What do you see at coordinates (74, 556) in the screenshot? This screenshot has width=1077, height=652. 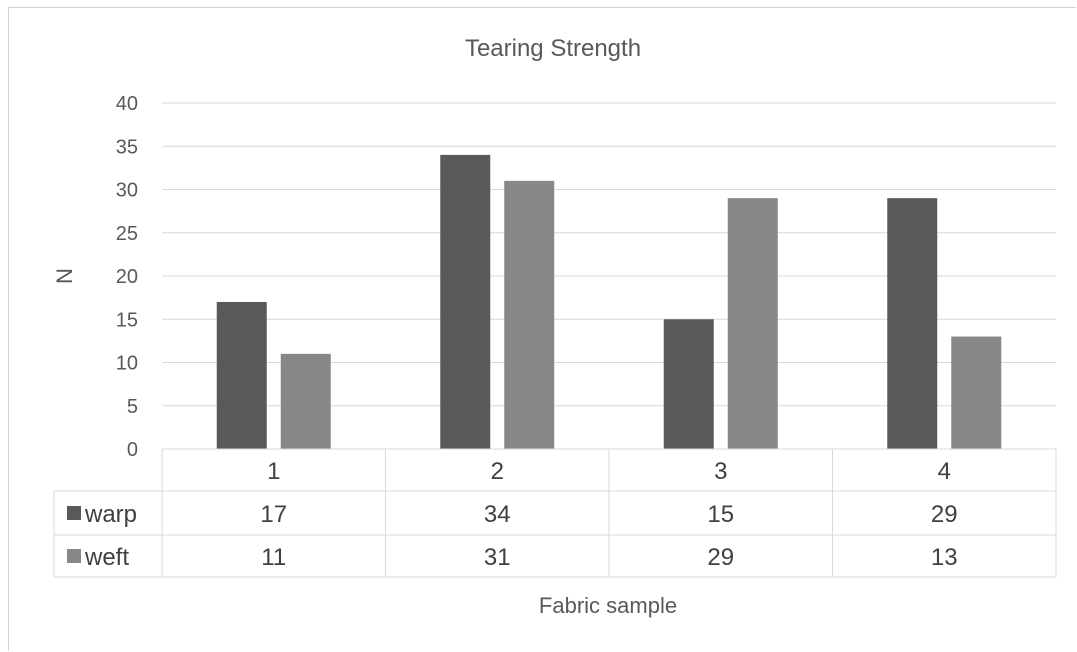 I see `legend-swatch-weft` at bounding box center [74, 556].